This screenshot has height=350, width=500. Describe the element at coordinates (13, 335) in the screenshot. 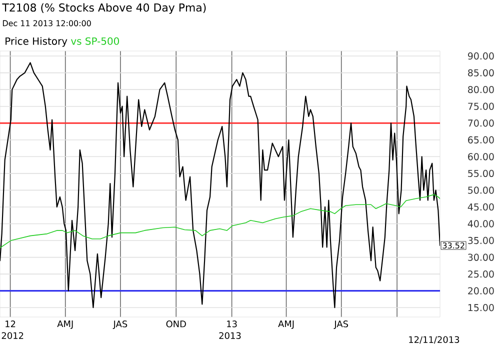

I see `text: 2012` at that location.